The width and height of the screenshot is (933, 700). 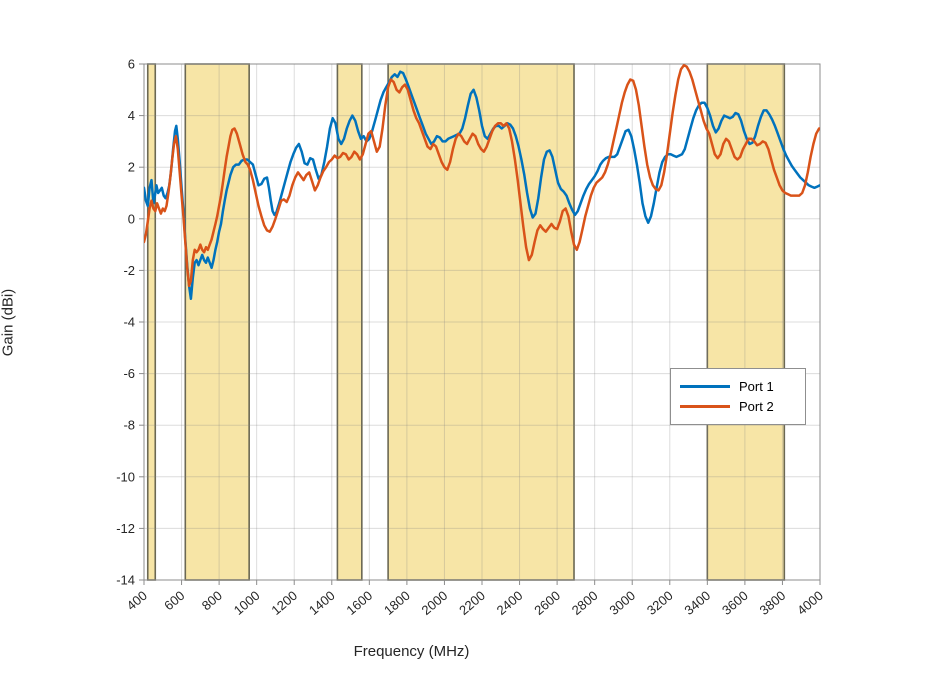 What do you see at coordinates (585, 603) in the screenshot?
I see `svg-text: 2800` at bounding box center [585, 603].